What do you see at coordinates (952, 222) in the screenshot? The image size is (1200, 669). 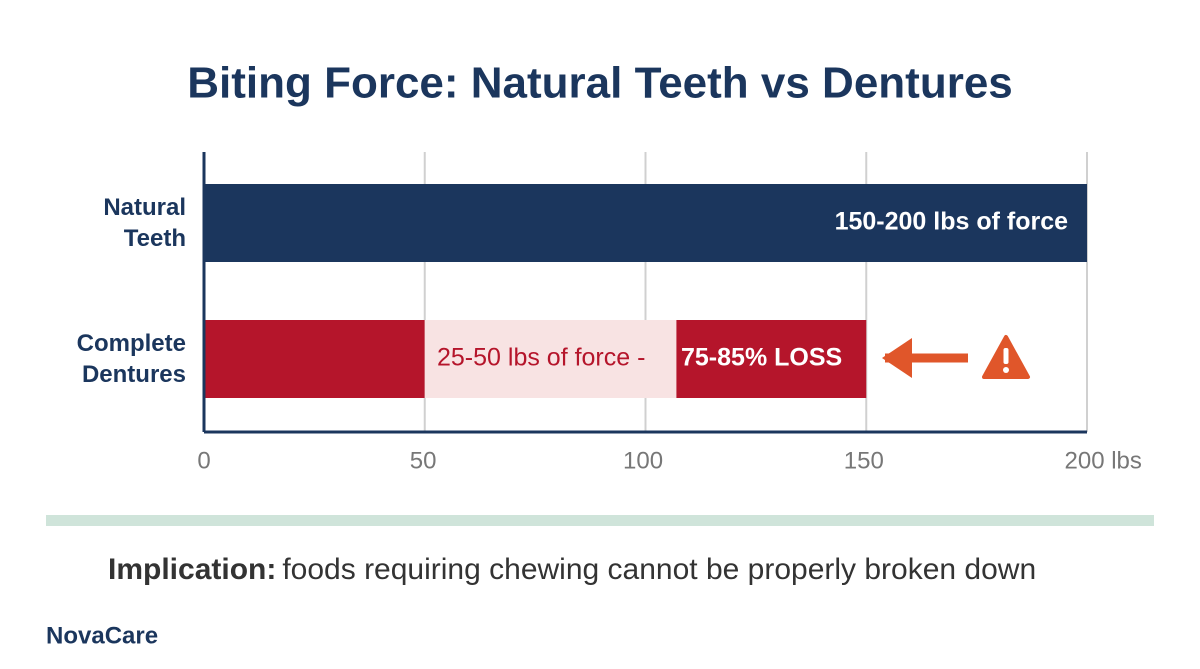 I see `value-label: 150-200 lbs of force` at bounding box center [952, 222].